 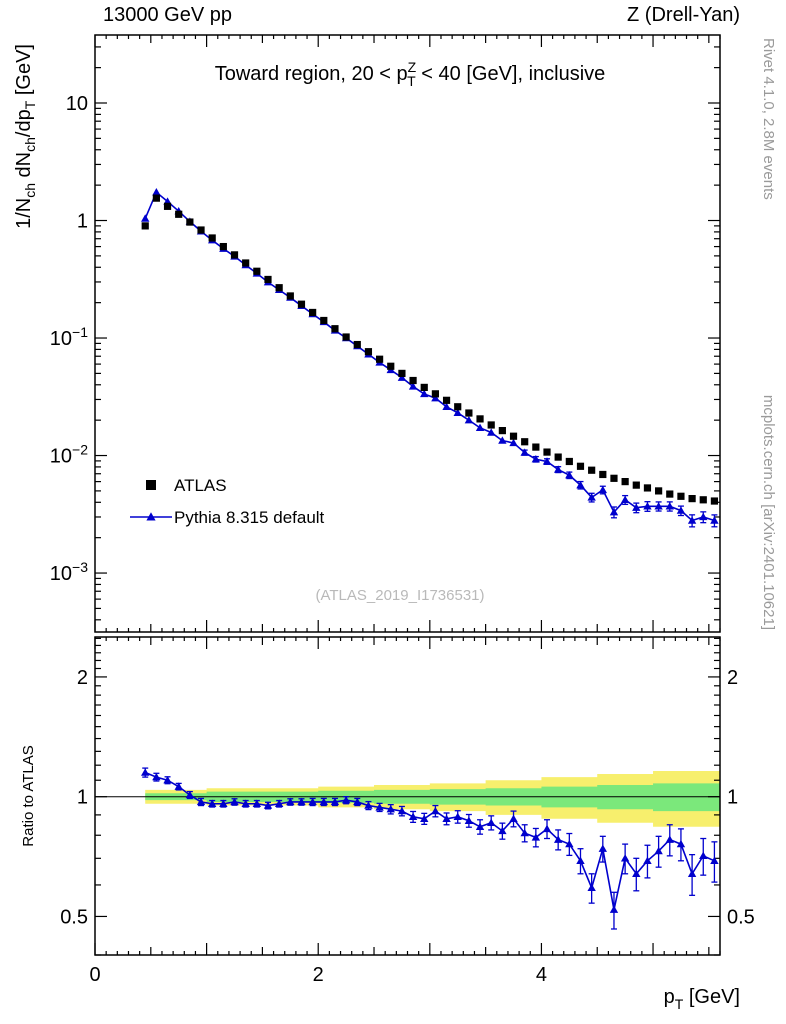 I want to click on y-tick-label: 1, so click(x=82, y=222).